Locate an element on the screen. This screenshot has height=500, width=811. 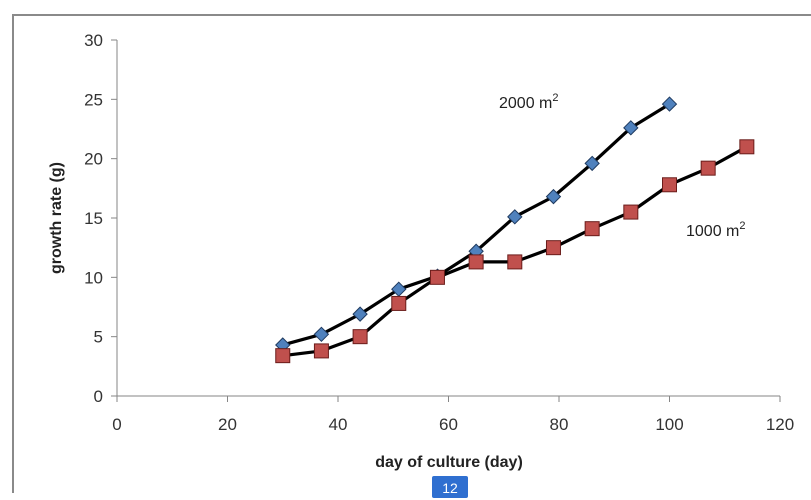
y-tick-label: 15 is located at coordinates (93, 218).